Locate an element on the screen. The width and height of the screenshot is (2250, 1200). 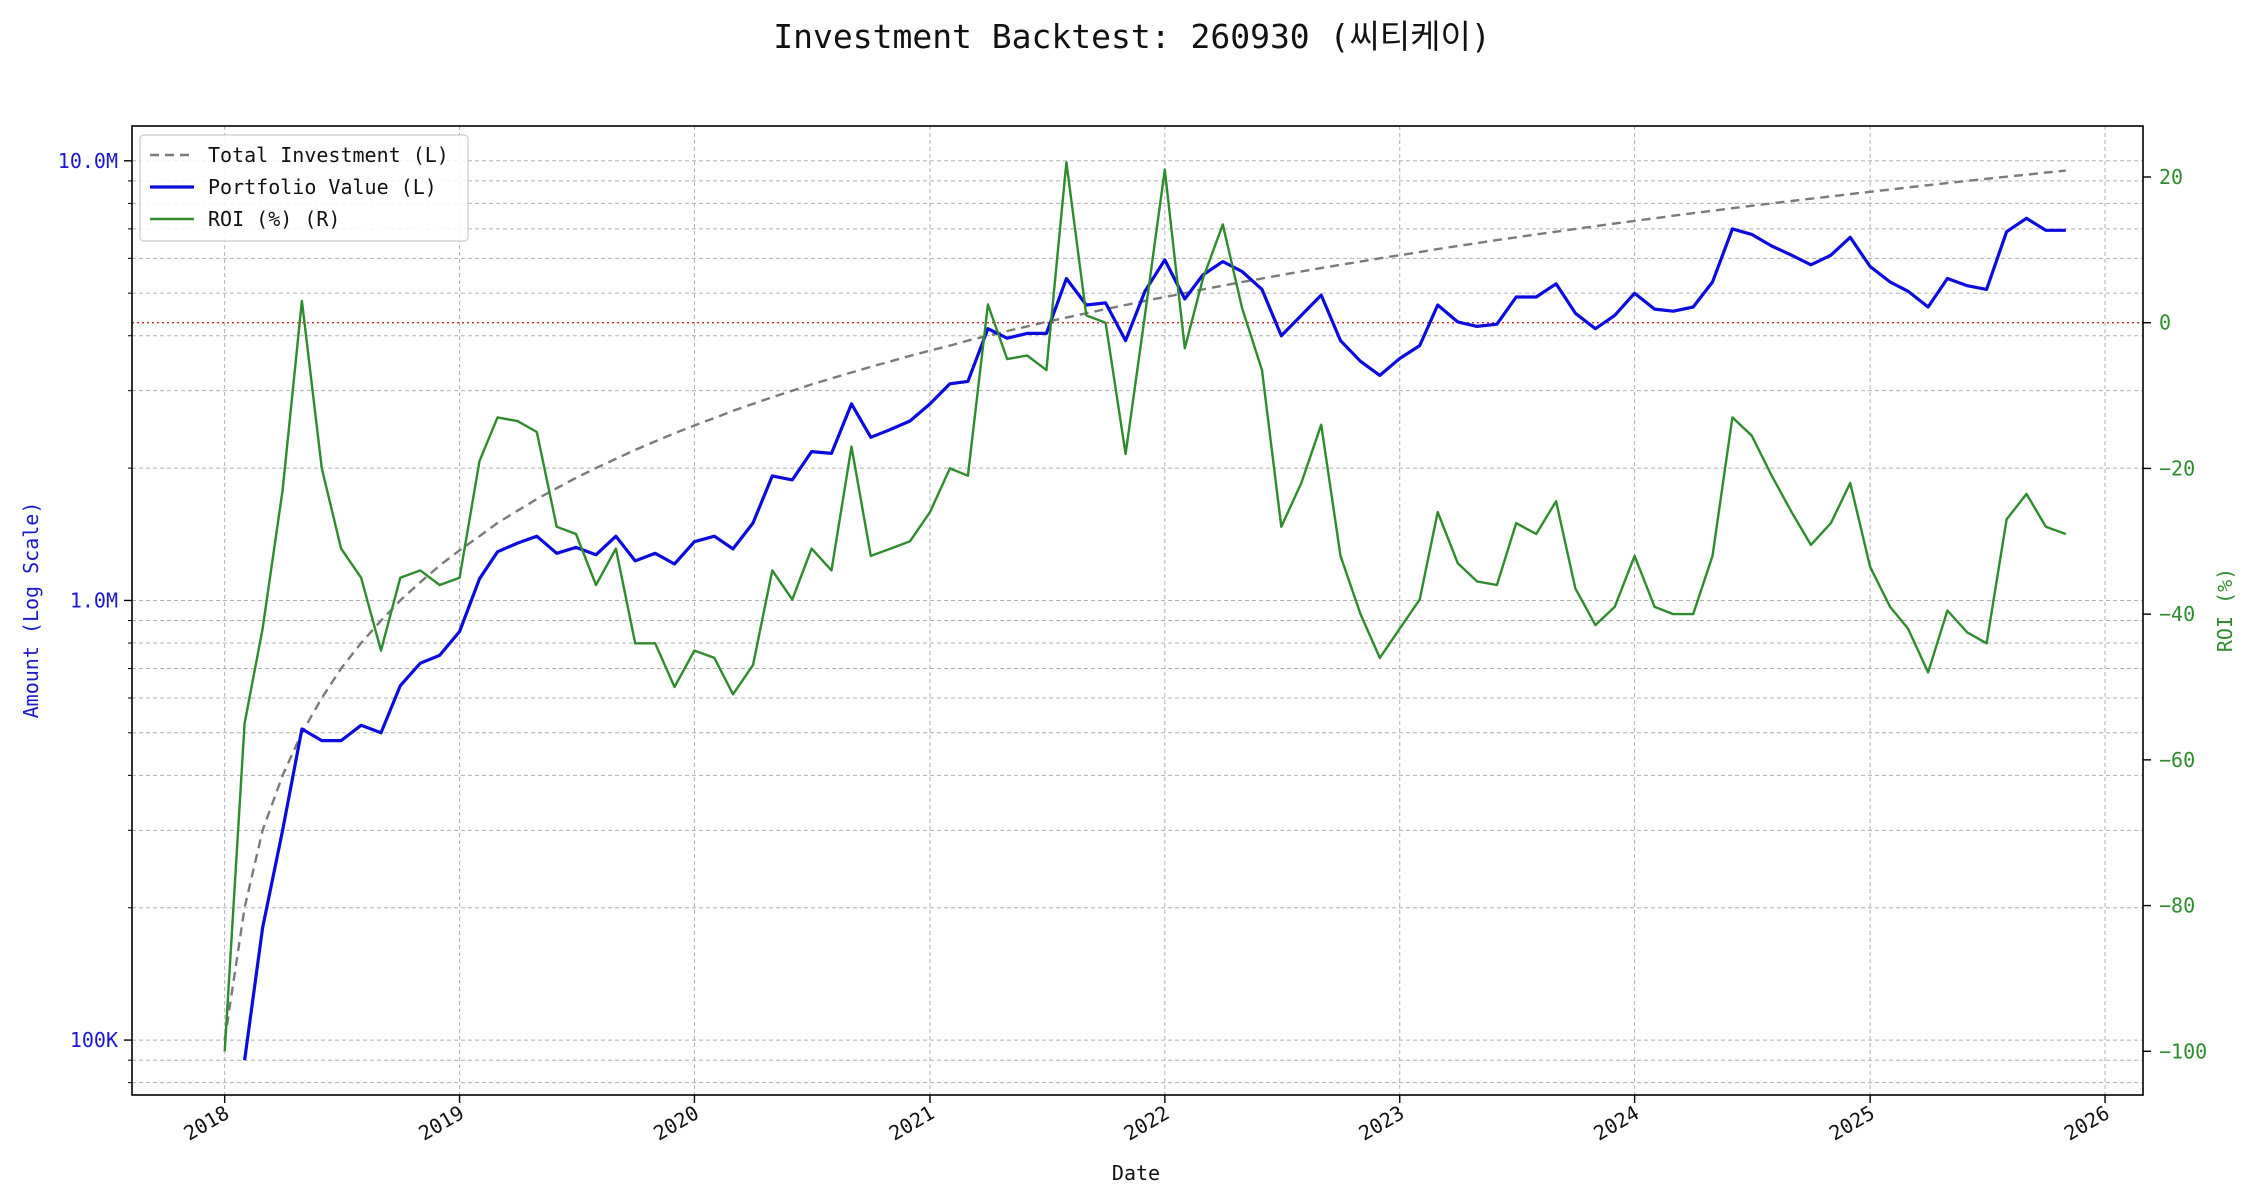
y-right-tick-label: −20 is located at coordinates (2177, 468).